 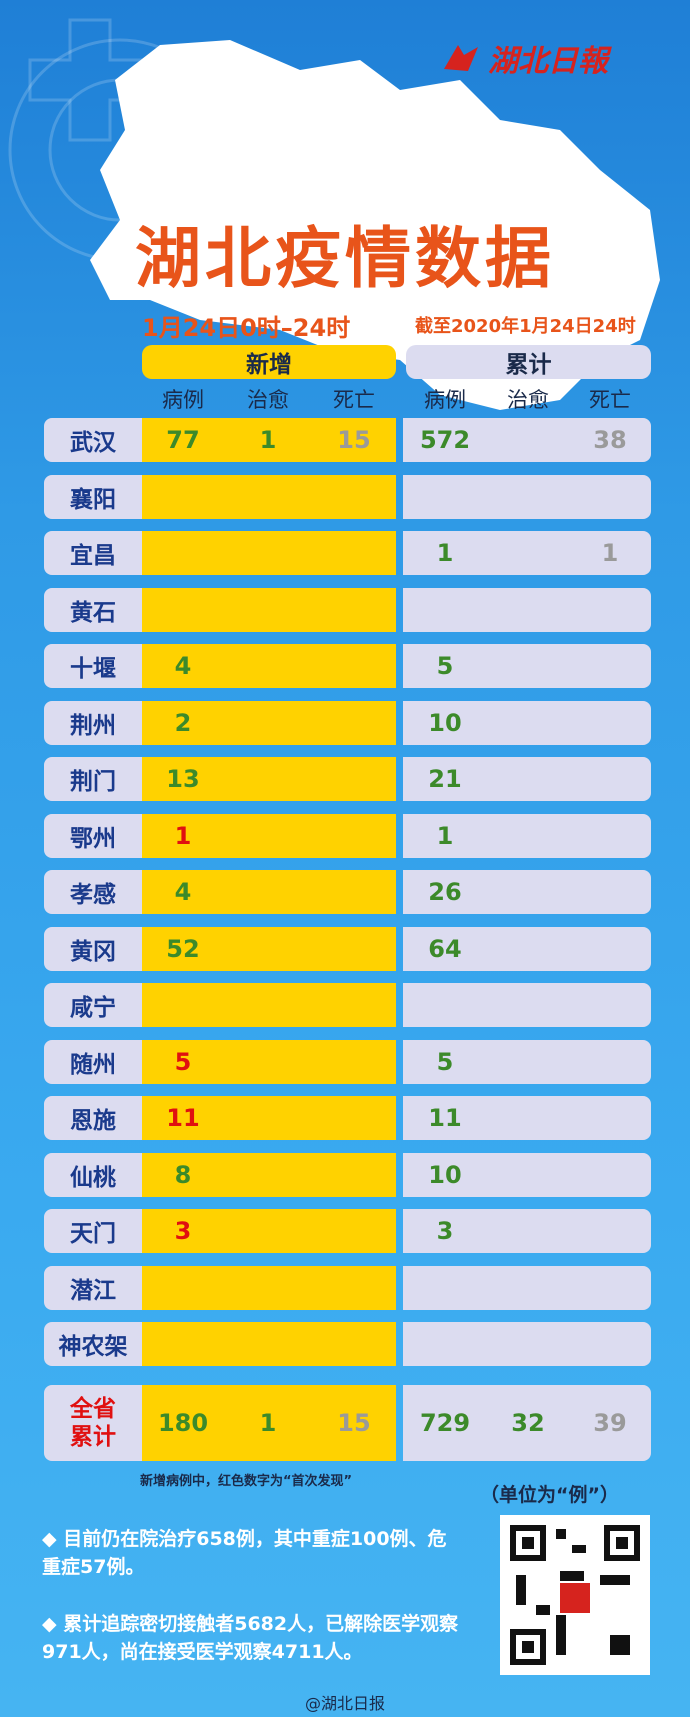 I want to click on note: 新增病例中，红色数字为“首次发现”, so click(x=246, y=1481).